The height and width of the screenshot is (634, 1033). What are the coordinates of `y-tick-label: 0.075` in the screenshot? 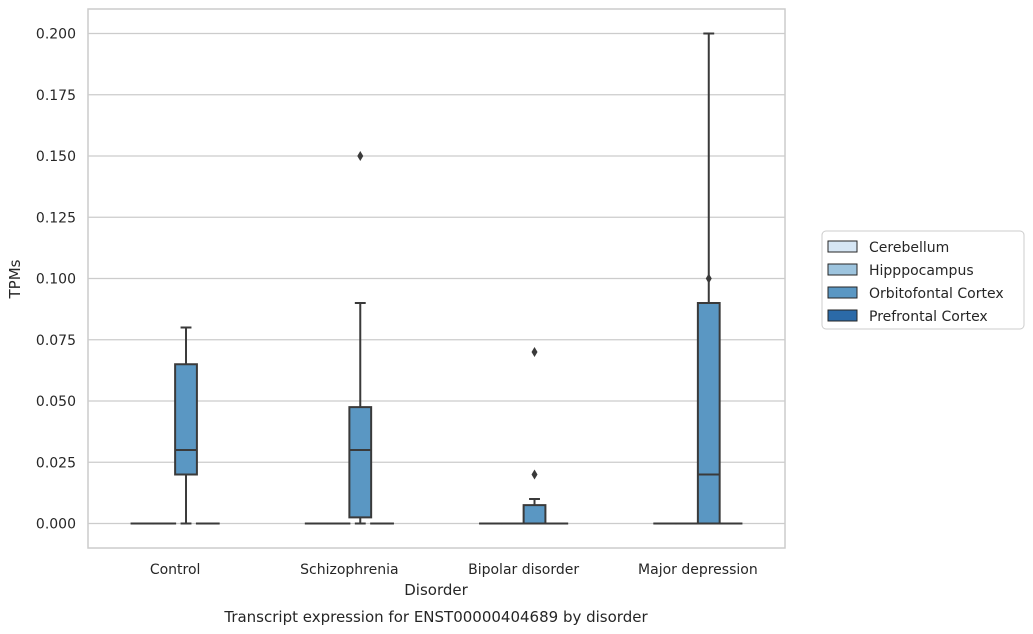 It's located at (56, 341).